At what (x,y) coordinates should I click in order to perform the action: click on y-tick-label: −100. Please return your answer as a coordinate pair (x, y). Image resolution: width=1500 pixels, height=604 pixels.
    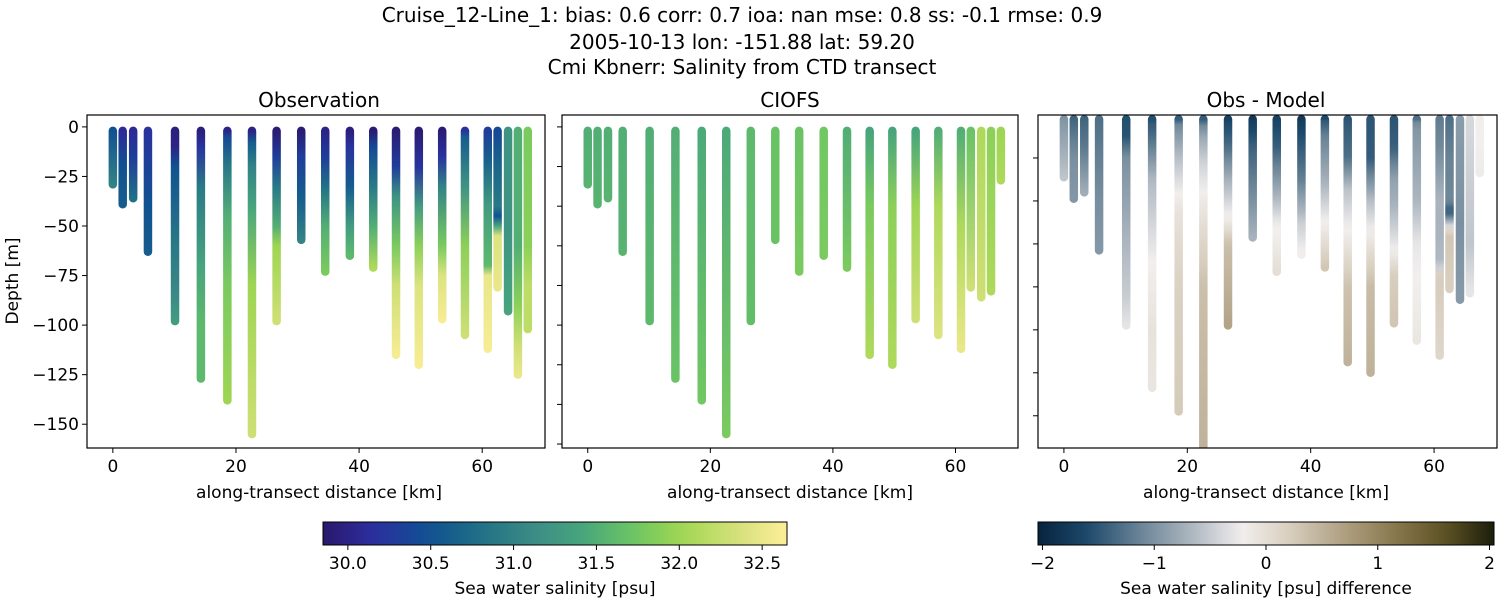
    Looking at the image, I should click on (55, 326).